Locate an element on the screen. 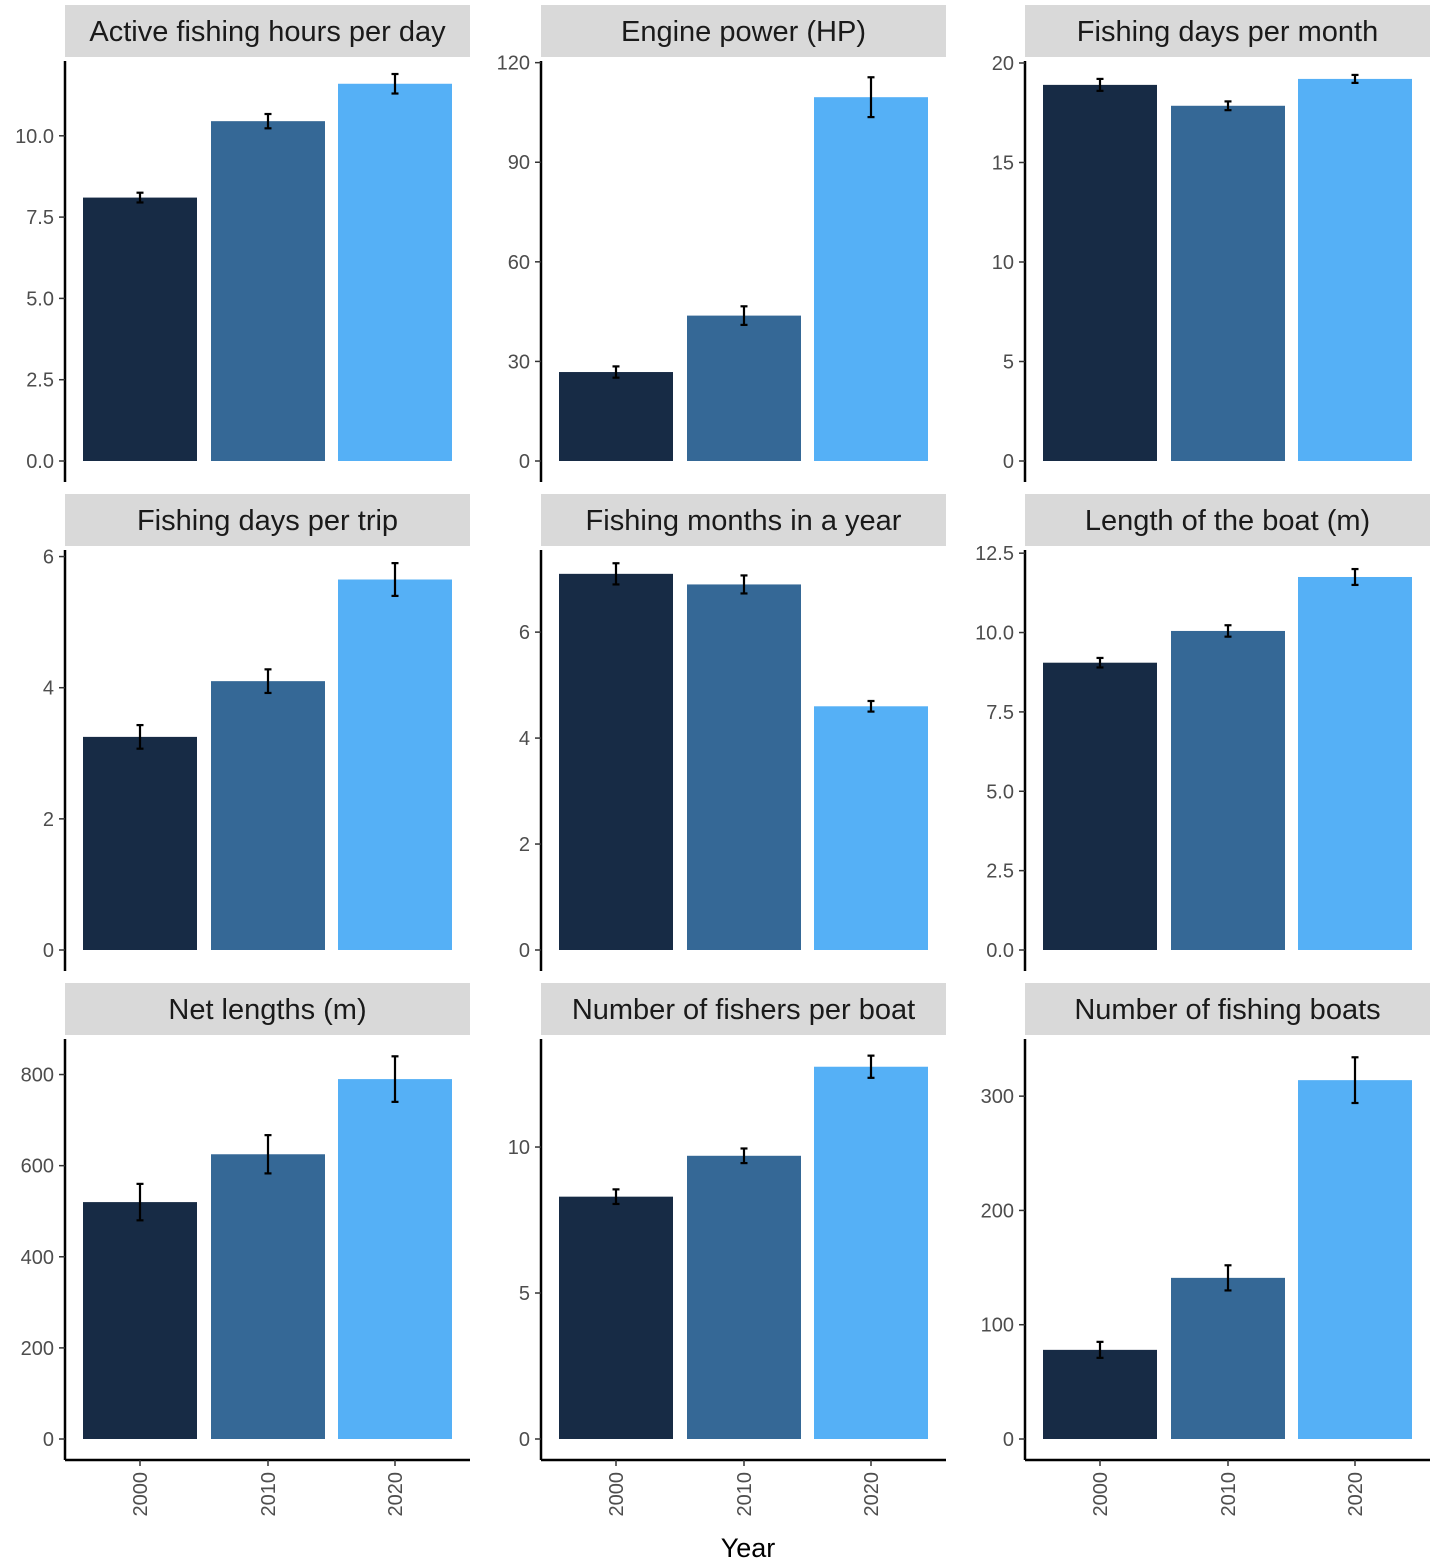 The height and width of the screenshot is (1563, 1435). panel-title: Fishing months in a year is located at coordinates (744, 521).